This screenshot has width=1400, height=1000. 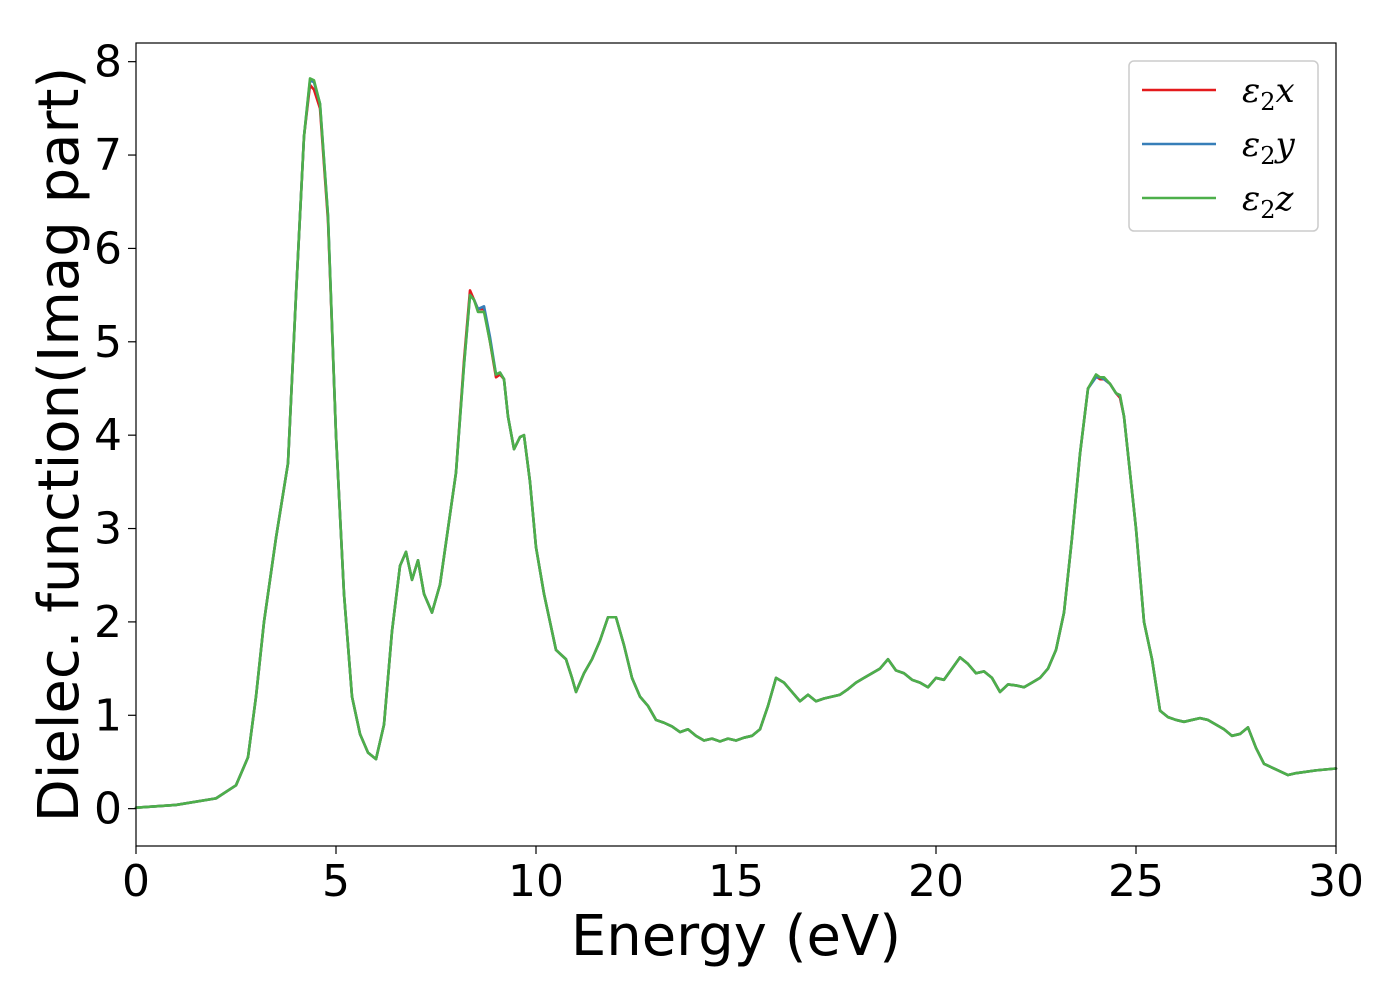 I want to click on y-tick-label: 7, so click(x=108, y=155).